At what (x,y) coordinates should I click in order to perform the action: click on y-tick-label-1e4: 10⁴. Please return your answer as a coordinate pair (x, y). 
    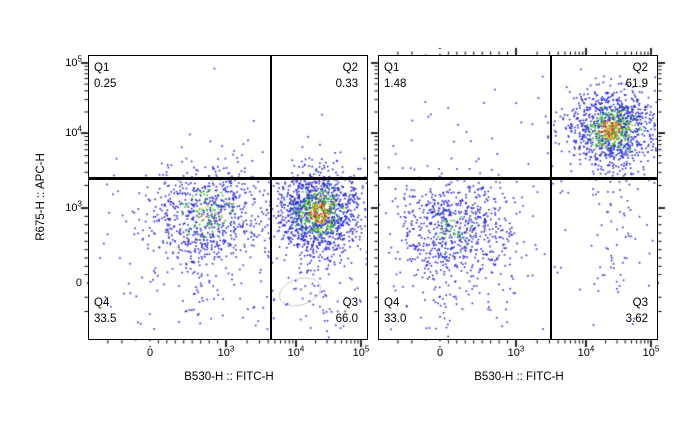
    Looking at the image, I should click on (73, 131).